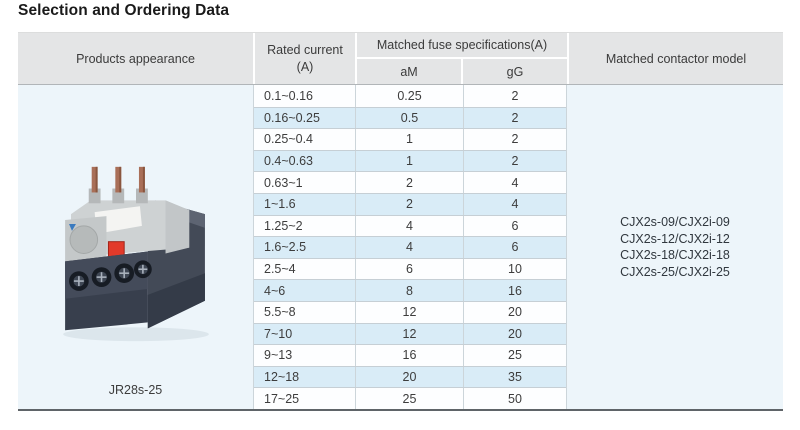  Describe the element at coordinates (514, 398) in the screenshot. I see `fuse-gg-cell: 50` at that location.